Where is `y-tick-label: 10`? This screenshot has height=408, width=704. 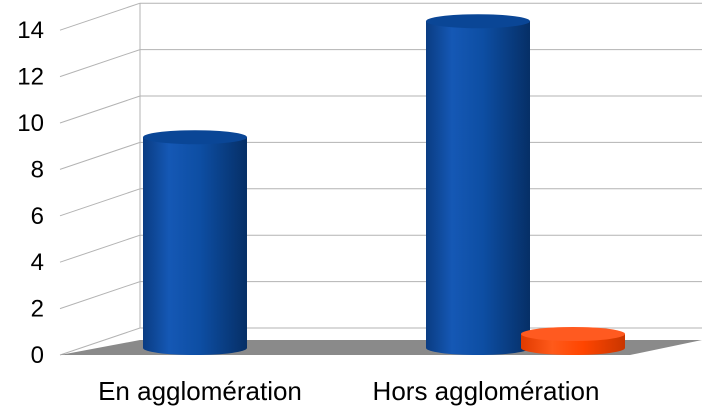
y-tick-label: 10 is located at coordinates (30, 123).